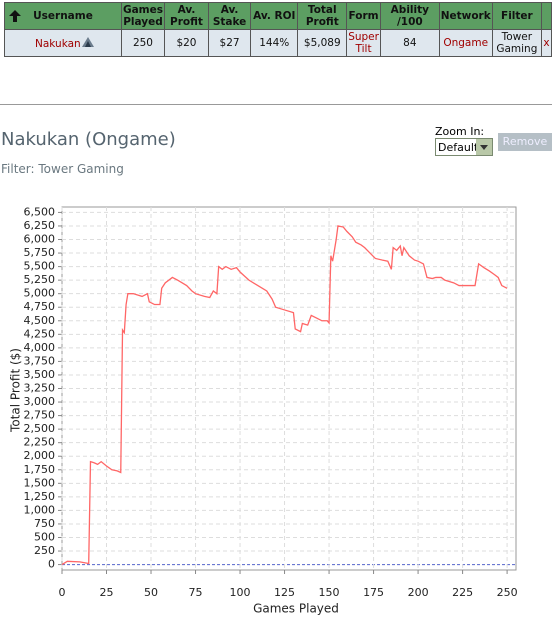 The image size is (552, 620). Describe the element at coordinates (296, 609) in the screenshot. I see `x-axis-title: Games Played` at that location.